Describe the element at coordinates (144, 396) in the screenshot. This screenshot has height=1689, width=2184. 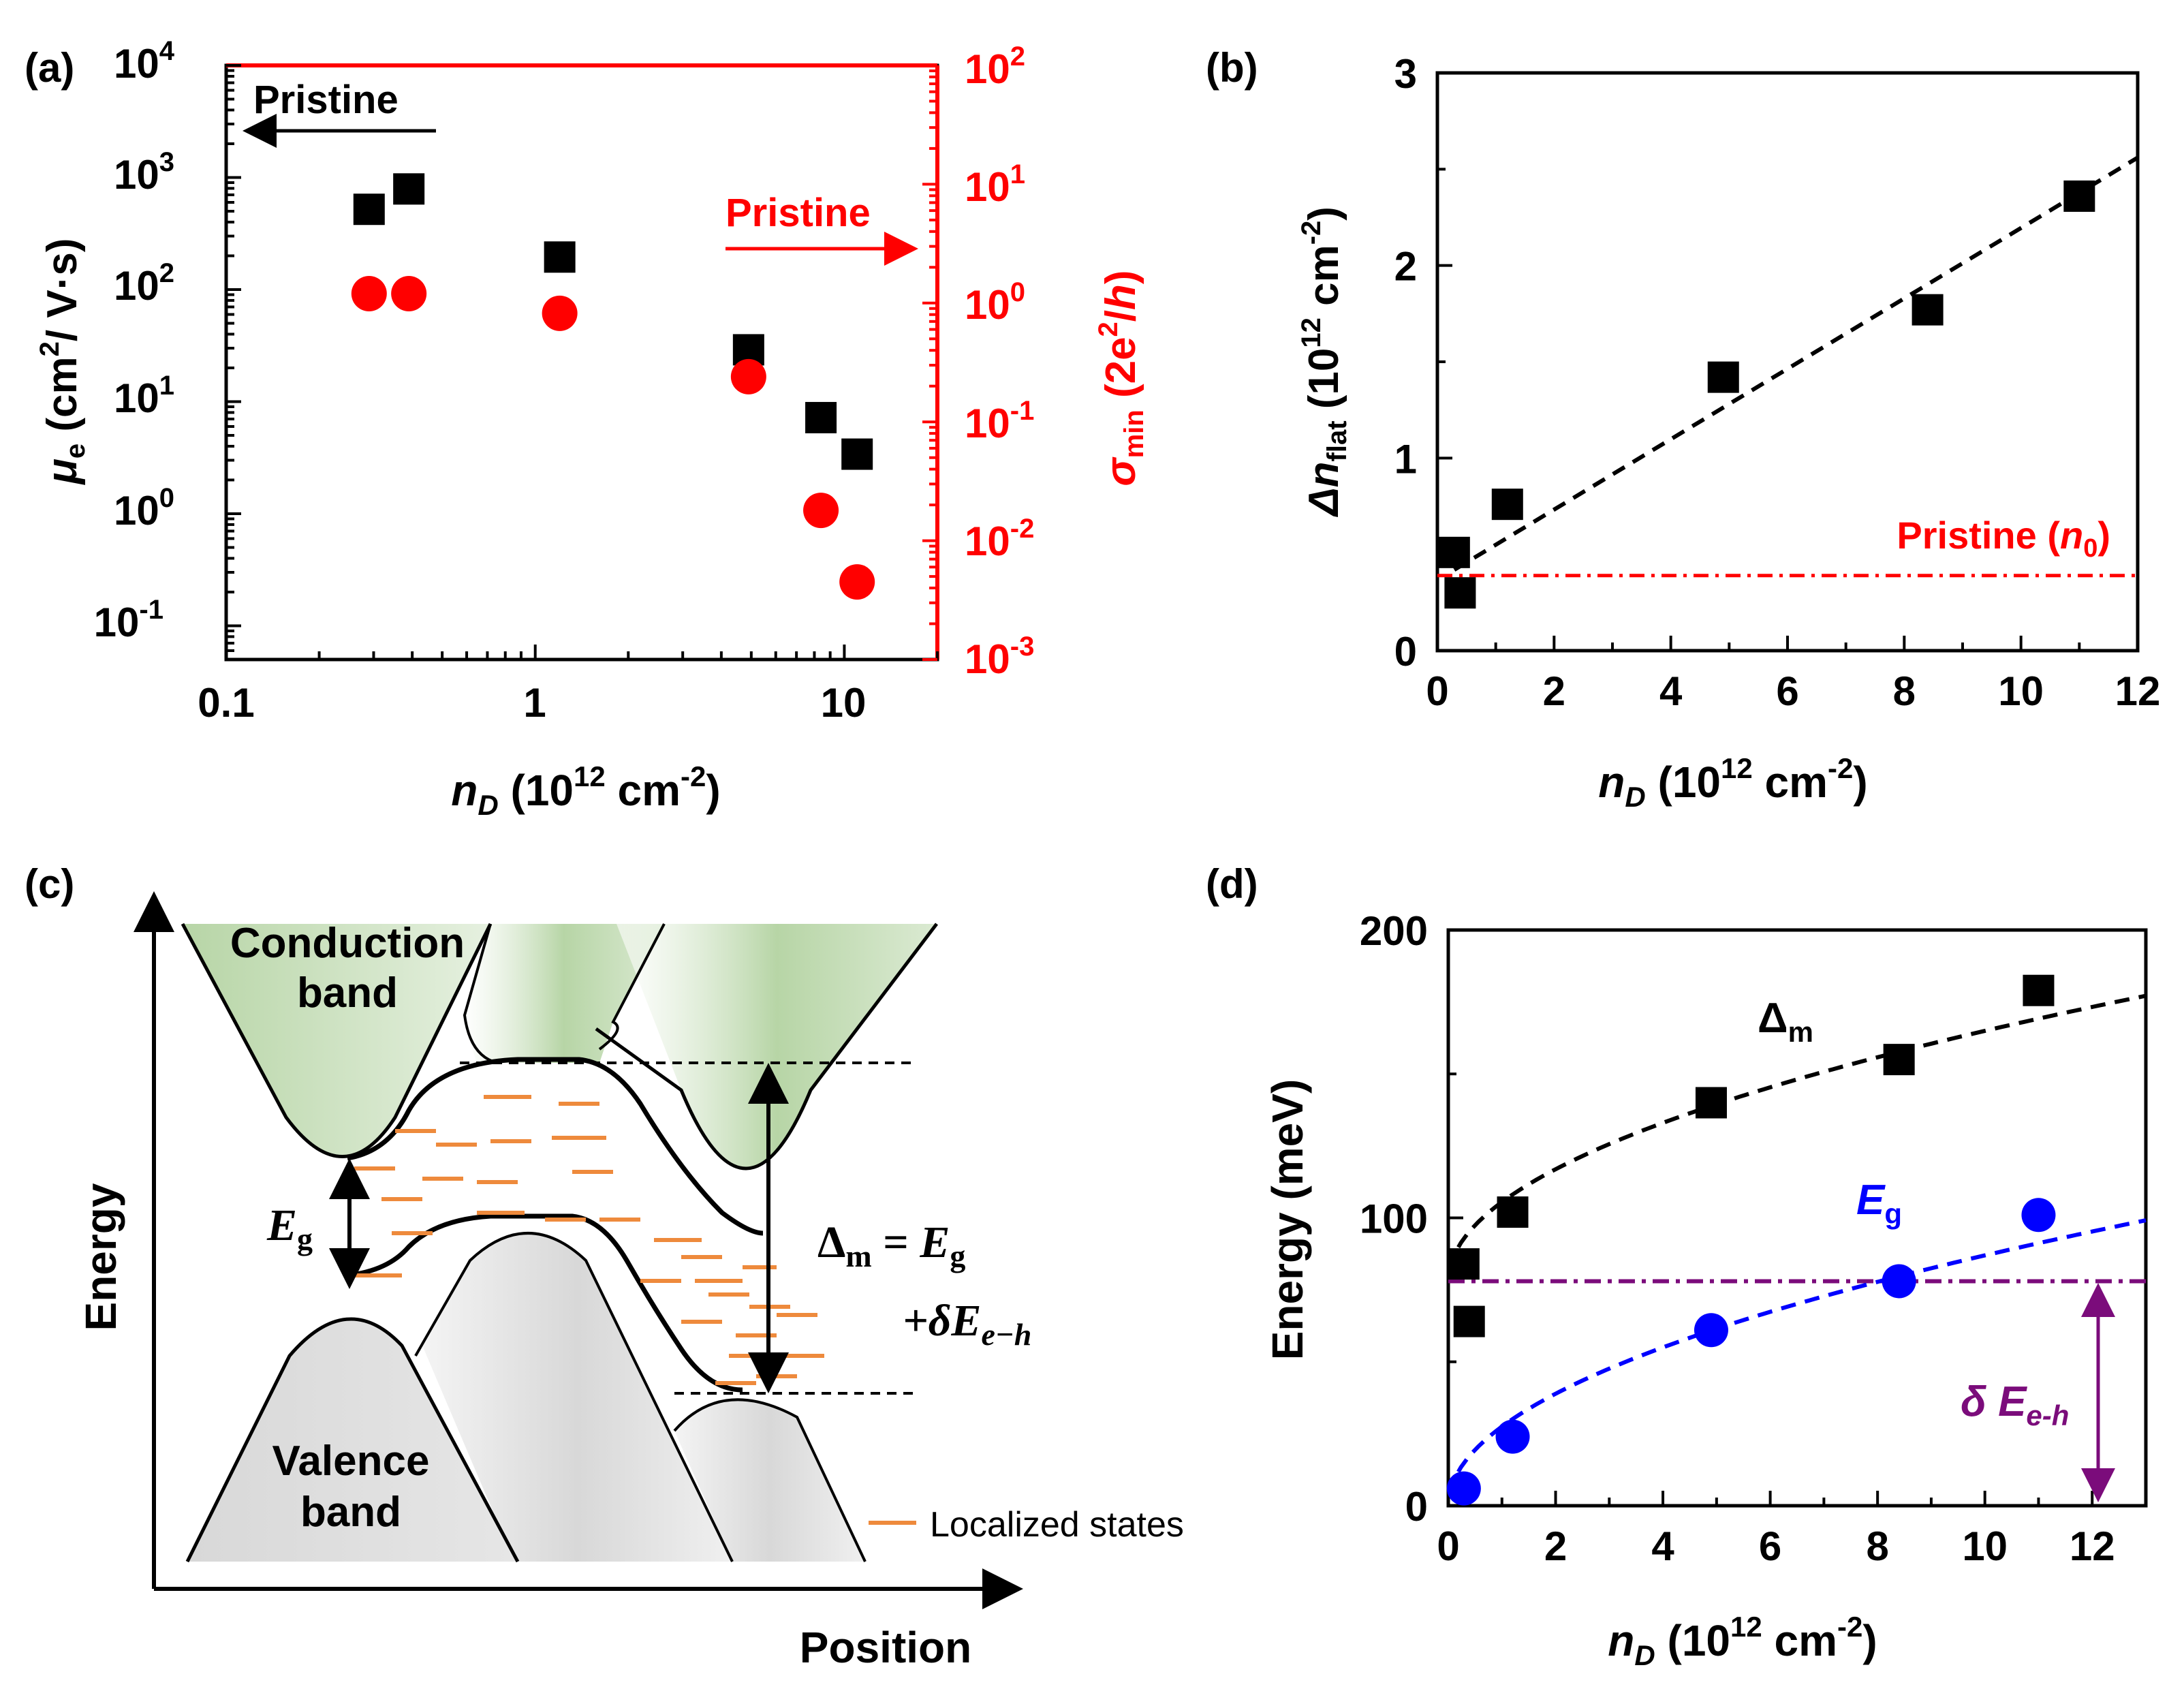
I see `ytick-label: 10¹` at that location.